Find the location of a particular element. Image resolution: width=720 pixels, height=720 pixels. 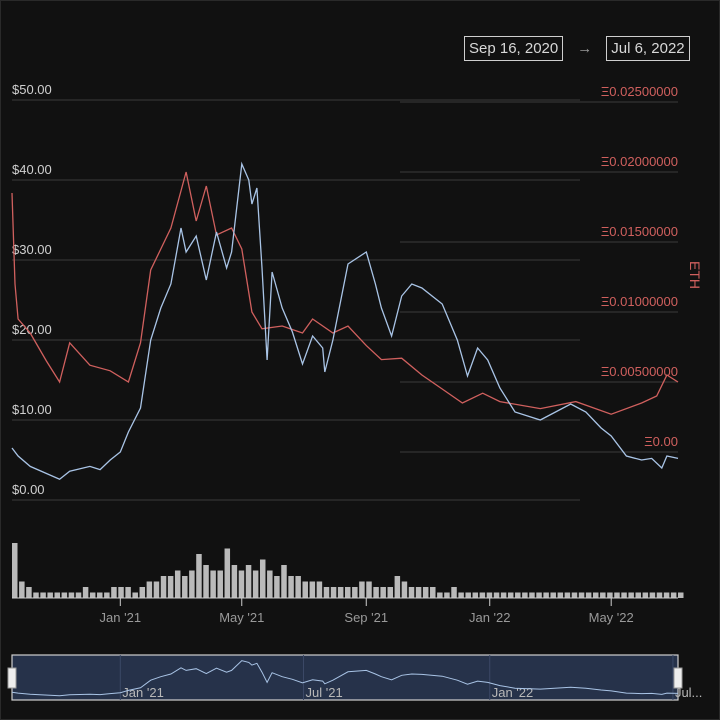

left-tick-label: $10.00 is located at coordinates (32, 409).